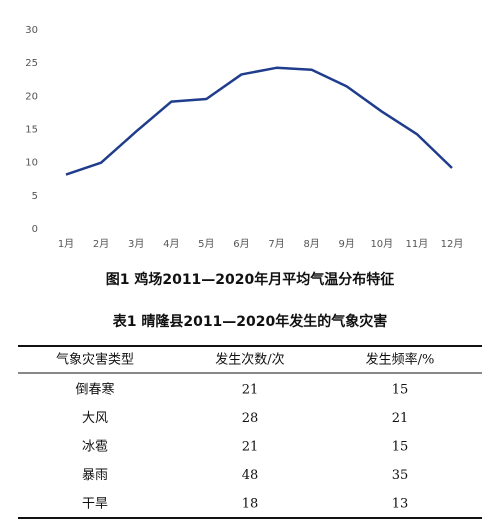 This screenshot has height=528, width=500. I want to click on table-title: 表1 晴隆县2011—2020年发生的气象灾害, so click(250, 321).